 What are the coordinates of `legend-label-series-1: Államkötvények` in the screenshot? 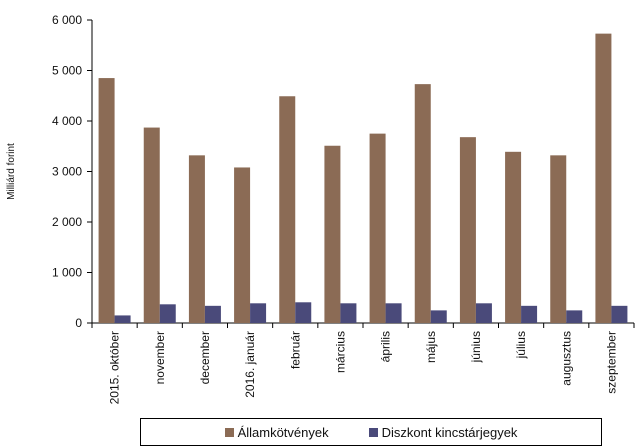 It's located at (283, 432).